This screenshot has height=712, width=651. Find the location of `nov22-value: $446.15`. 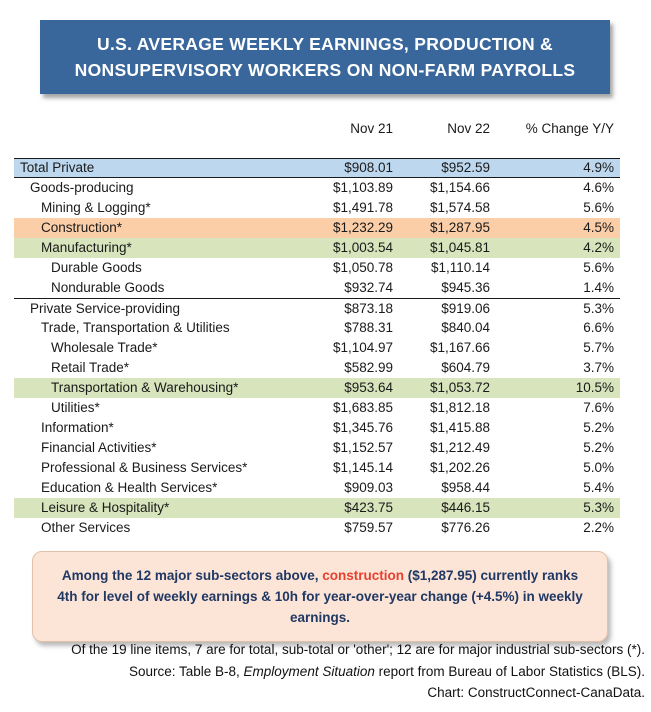

nov22-value: $446.15 is located at coordinates (465, 507).